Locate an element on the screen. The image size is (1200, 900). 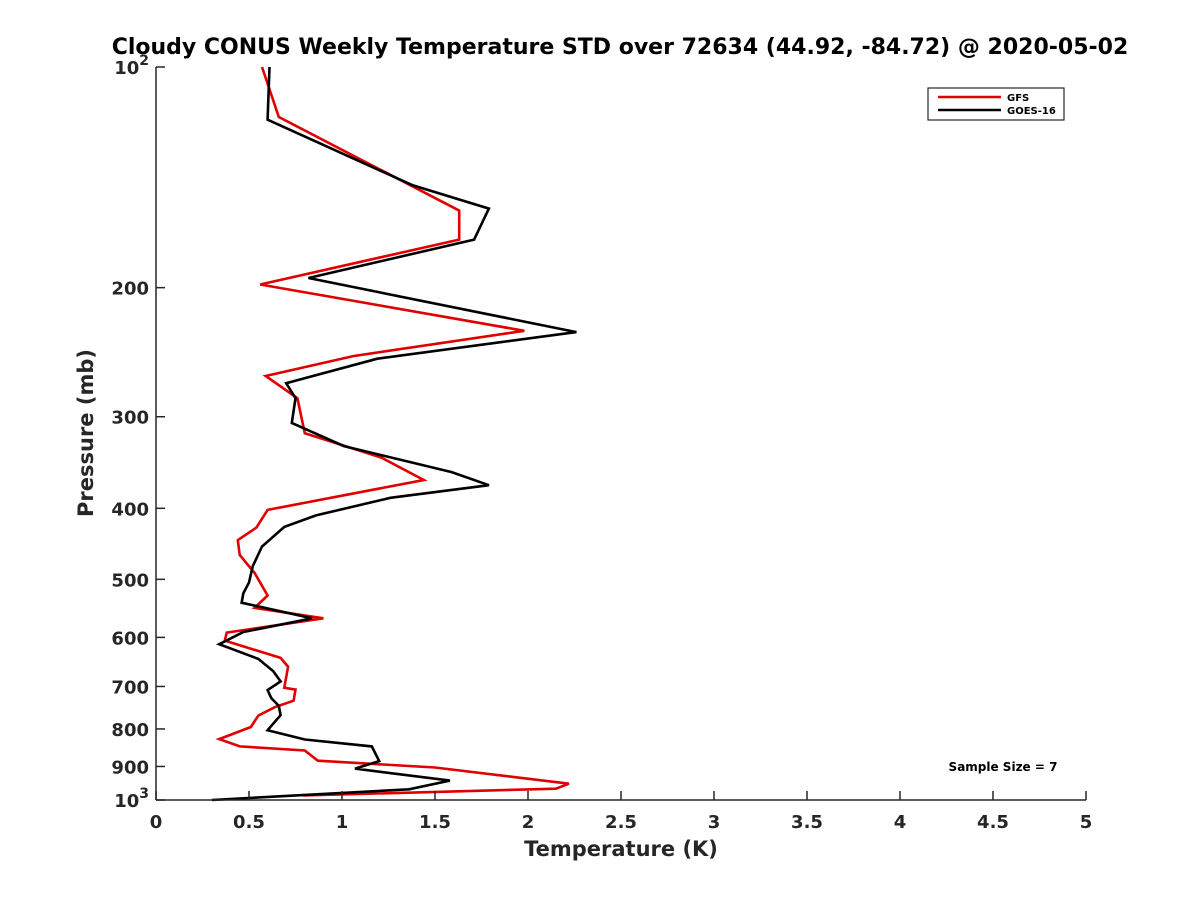
x-axis-label: Temperature (K) is located at coordinates (621, 849).